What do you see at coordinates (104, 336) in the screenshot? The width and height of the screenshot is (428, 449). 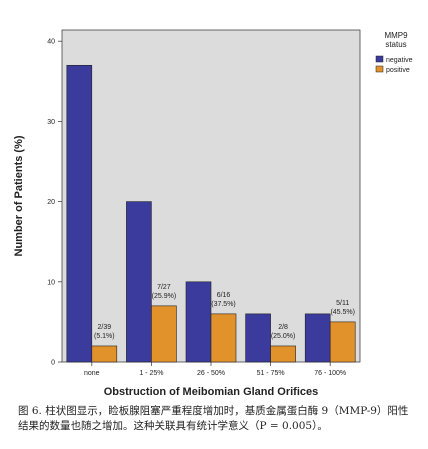 I see `value-label: (5.1%)` at bounding box center [104, 336].